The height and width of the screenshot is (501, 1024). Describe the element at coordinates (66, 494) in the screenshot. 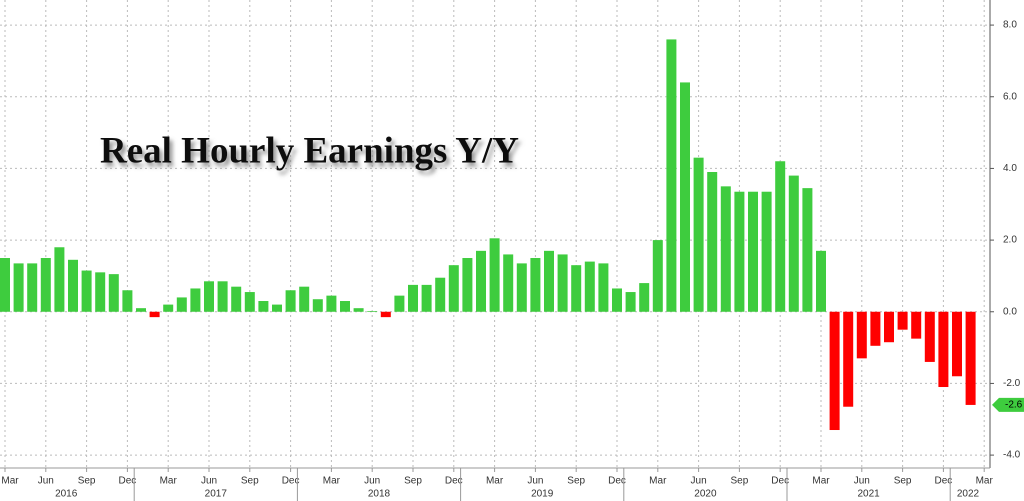

I see `year-label: 2016` at that location.